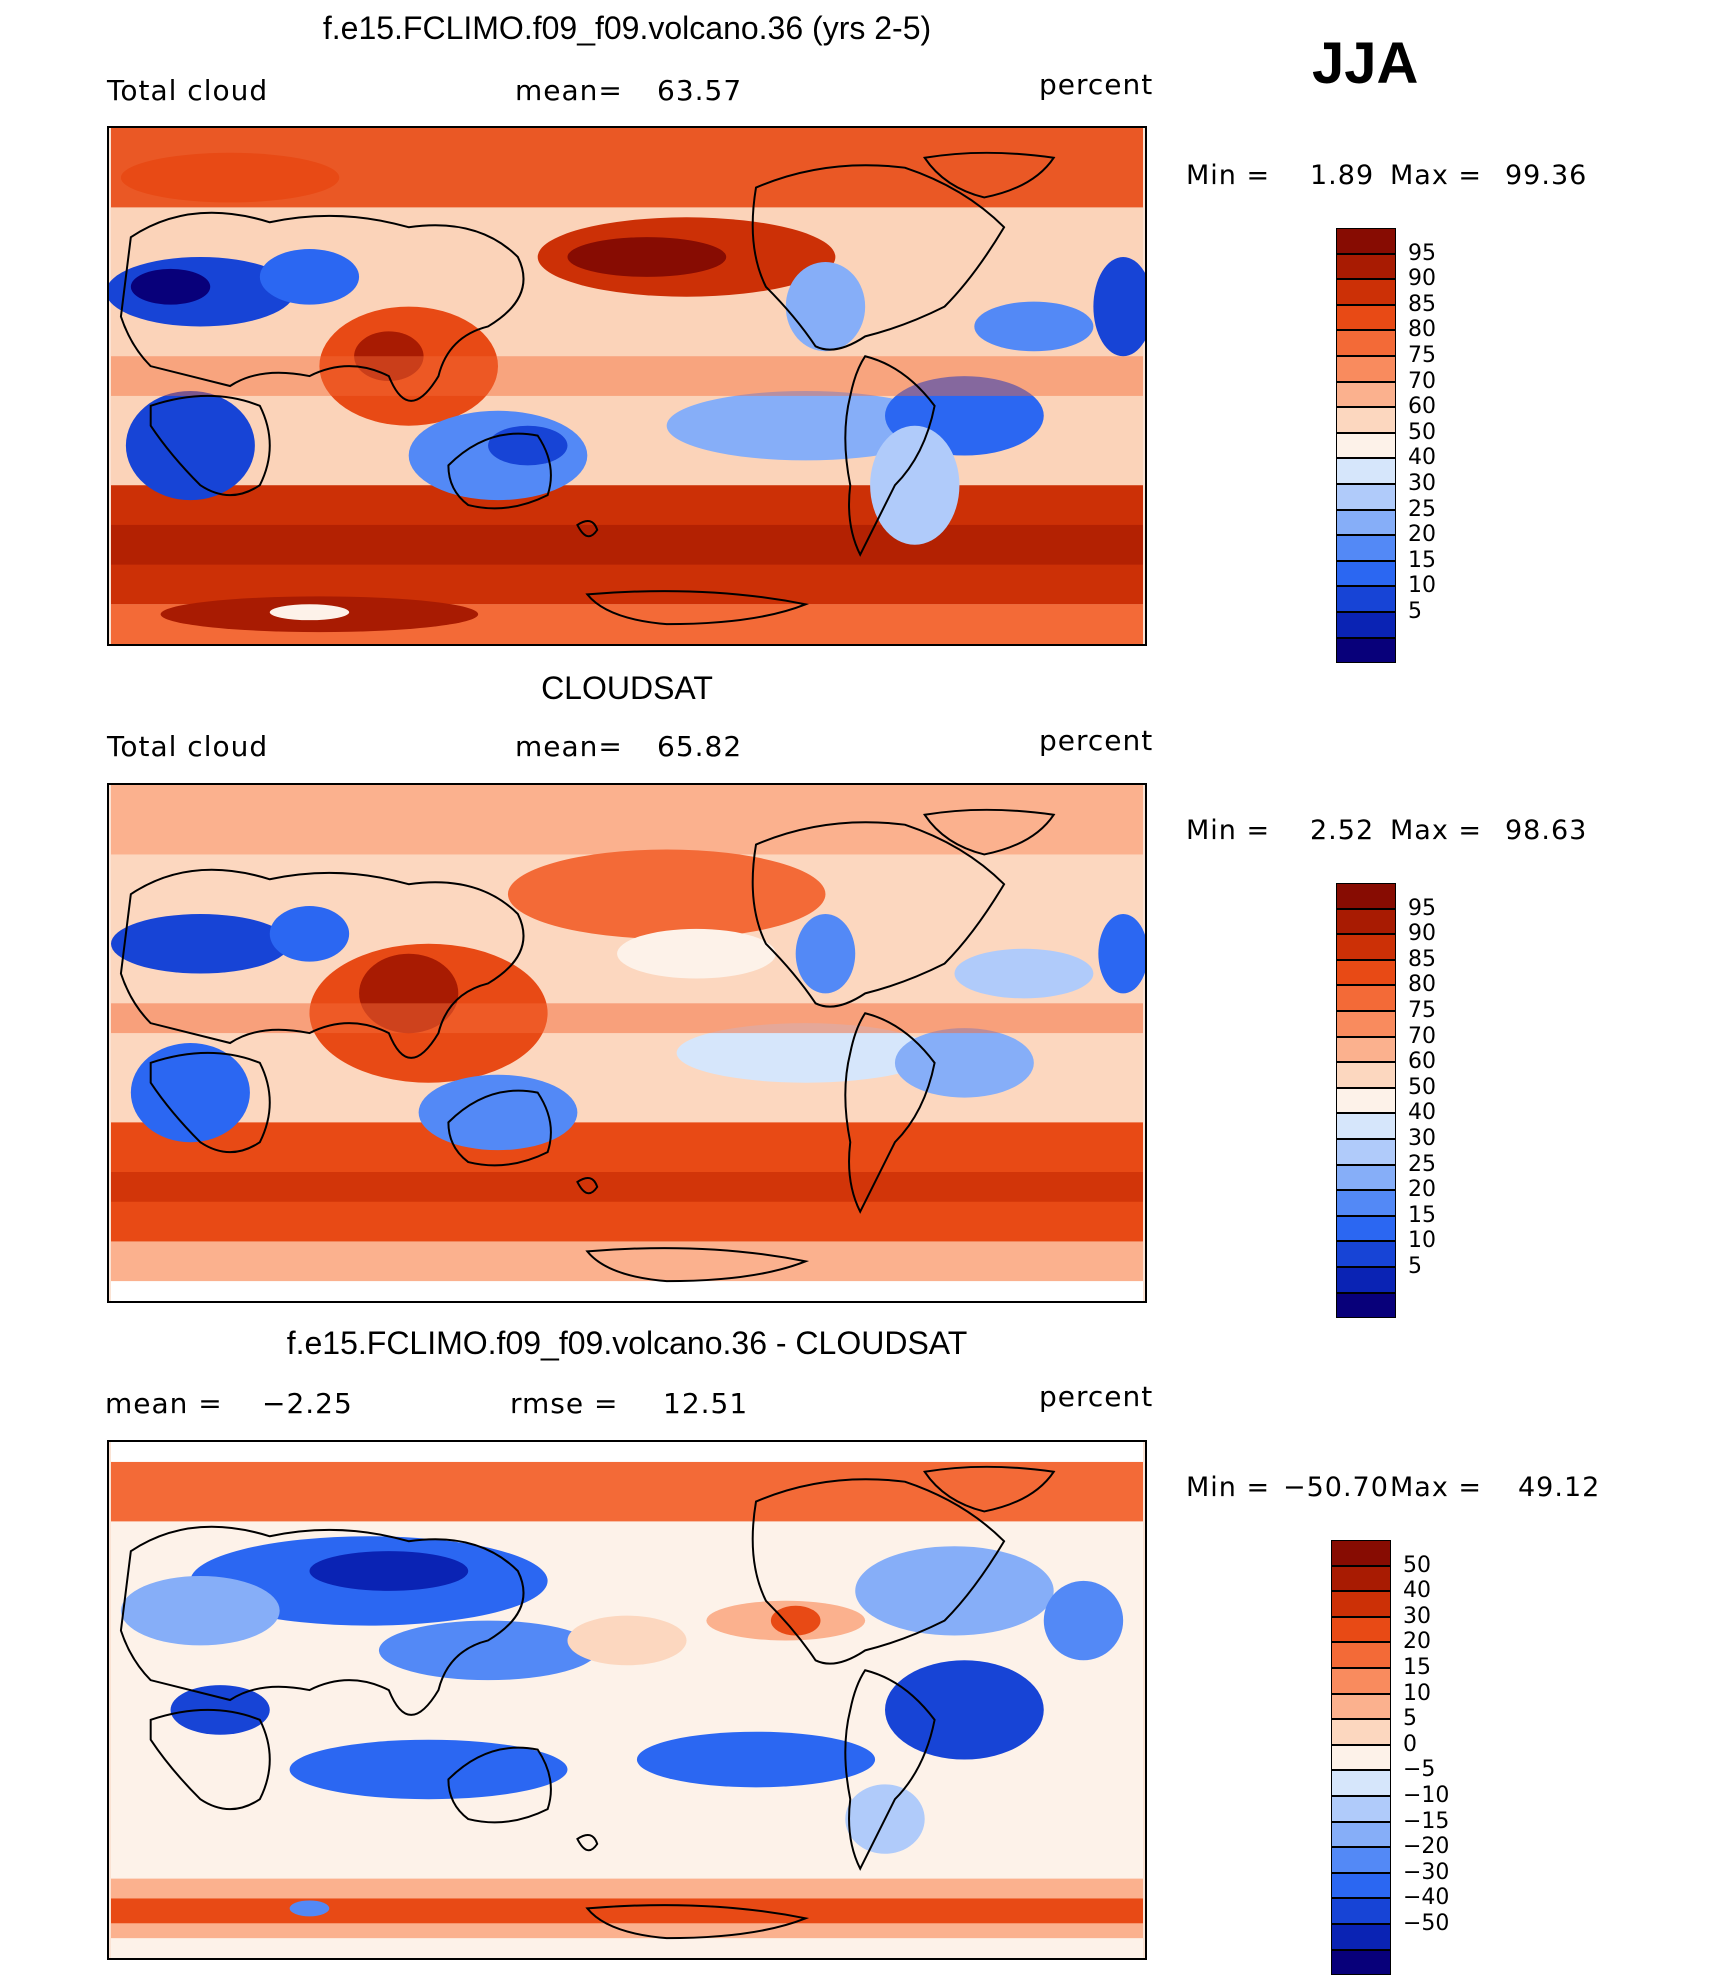  I want to click on colorbar-label: 80, so click(1422, 985).